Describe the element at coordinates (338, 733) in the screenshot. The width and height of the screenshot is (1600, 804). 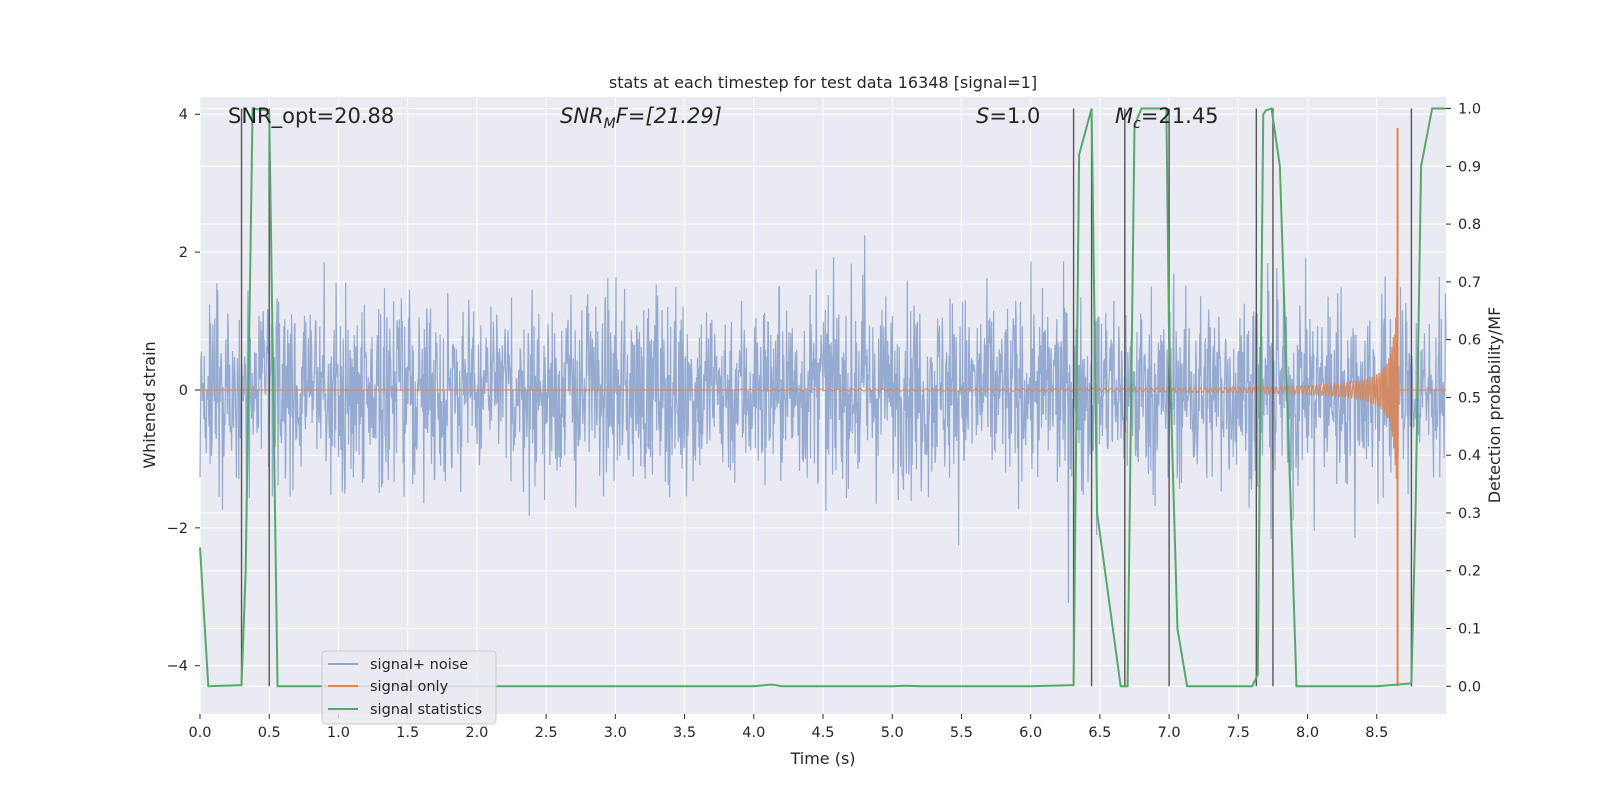
I see `x-tick-label-2: 1.0` at that location.